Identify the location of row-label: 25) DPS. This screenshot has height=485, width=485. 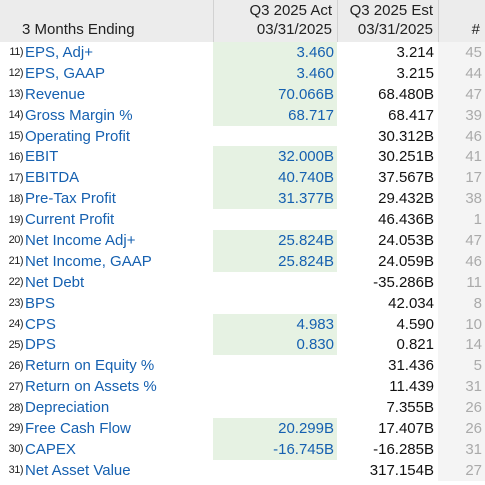
(106, 344).